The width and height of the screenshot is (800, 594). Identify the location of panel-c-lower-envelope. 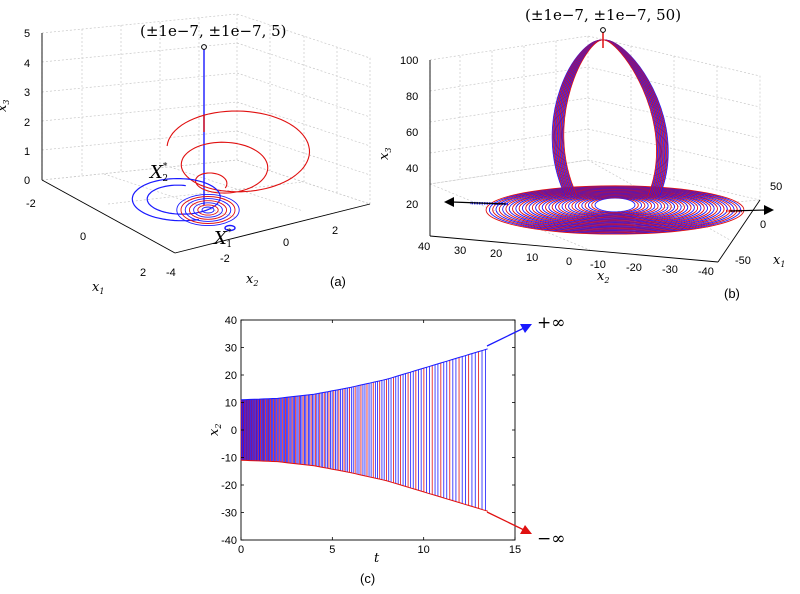
(364, 485).